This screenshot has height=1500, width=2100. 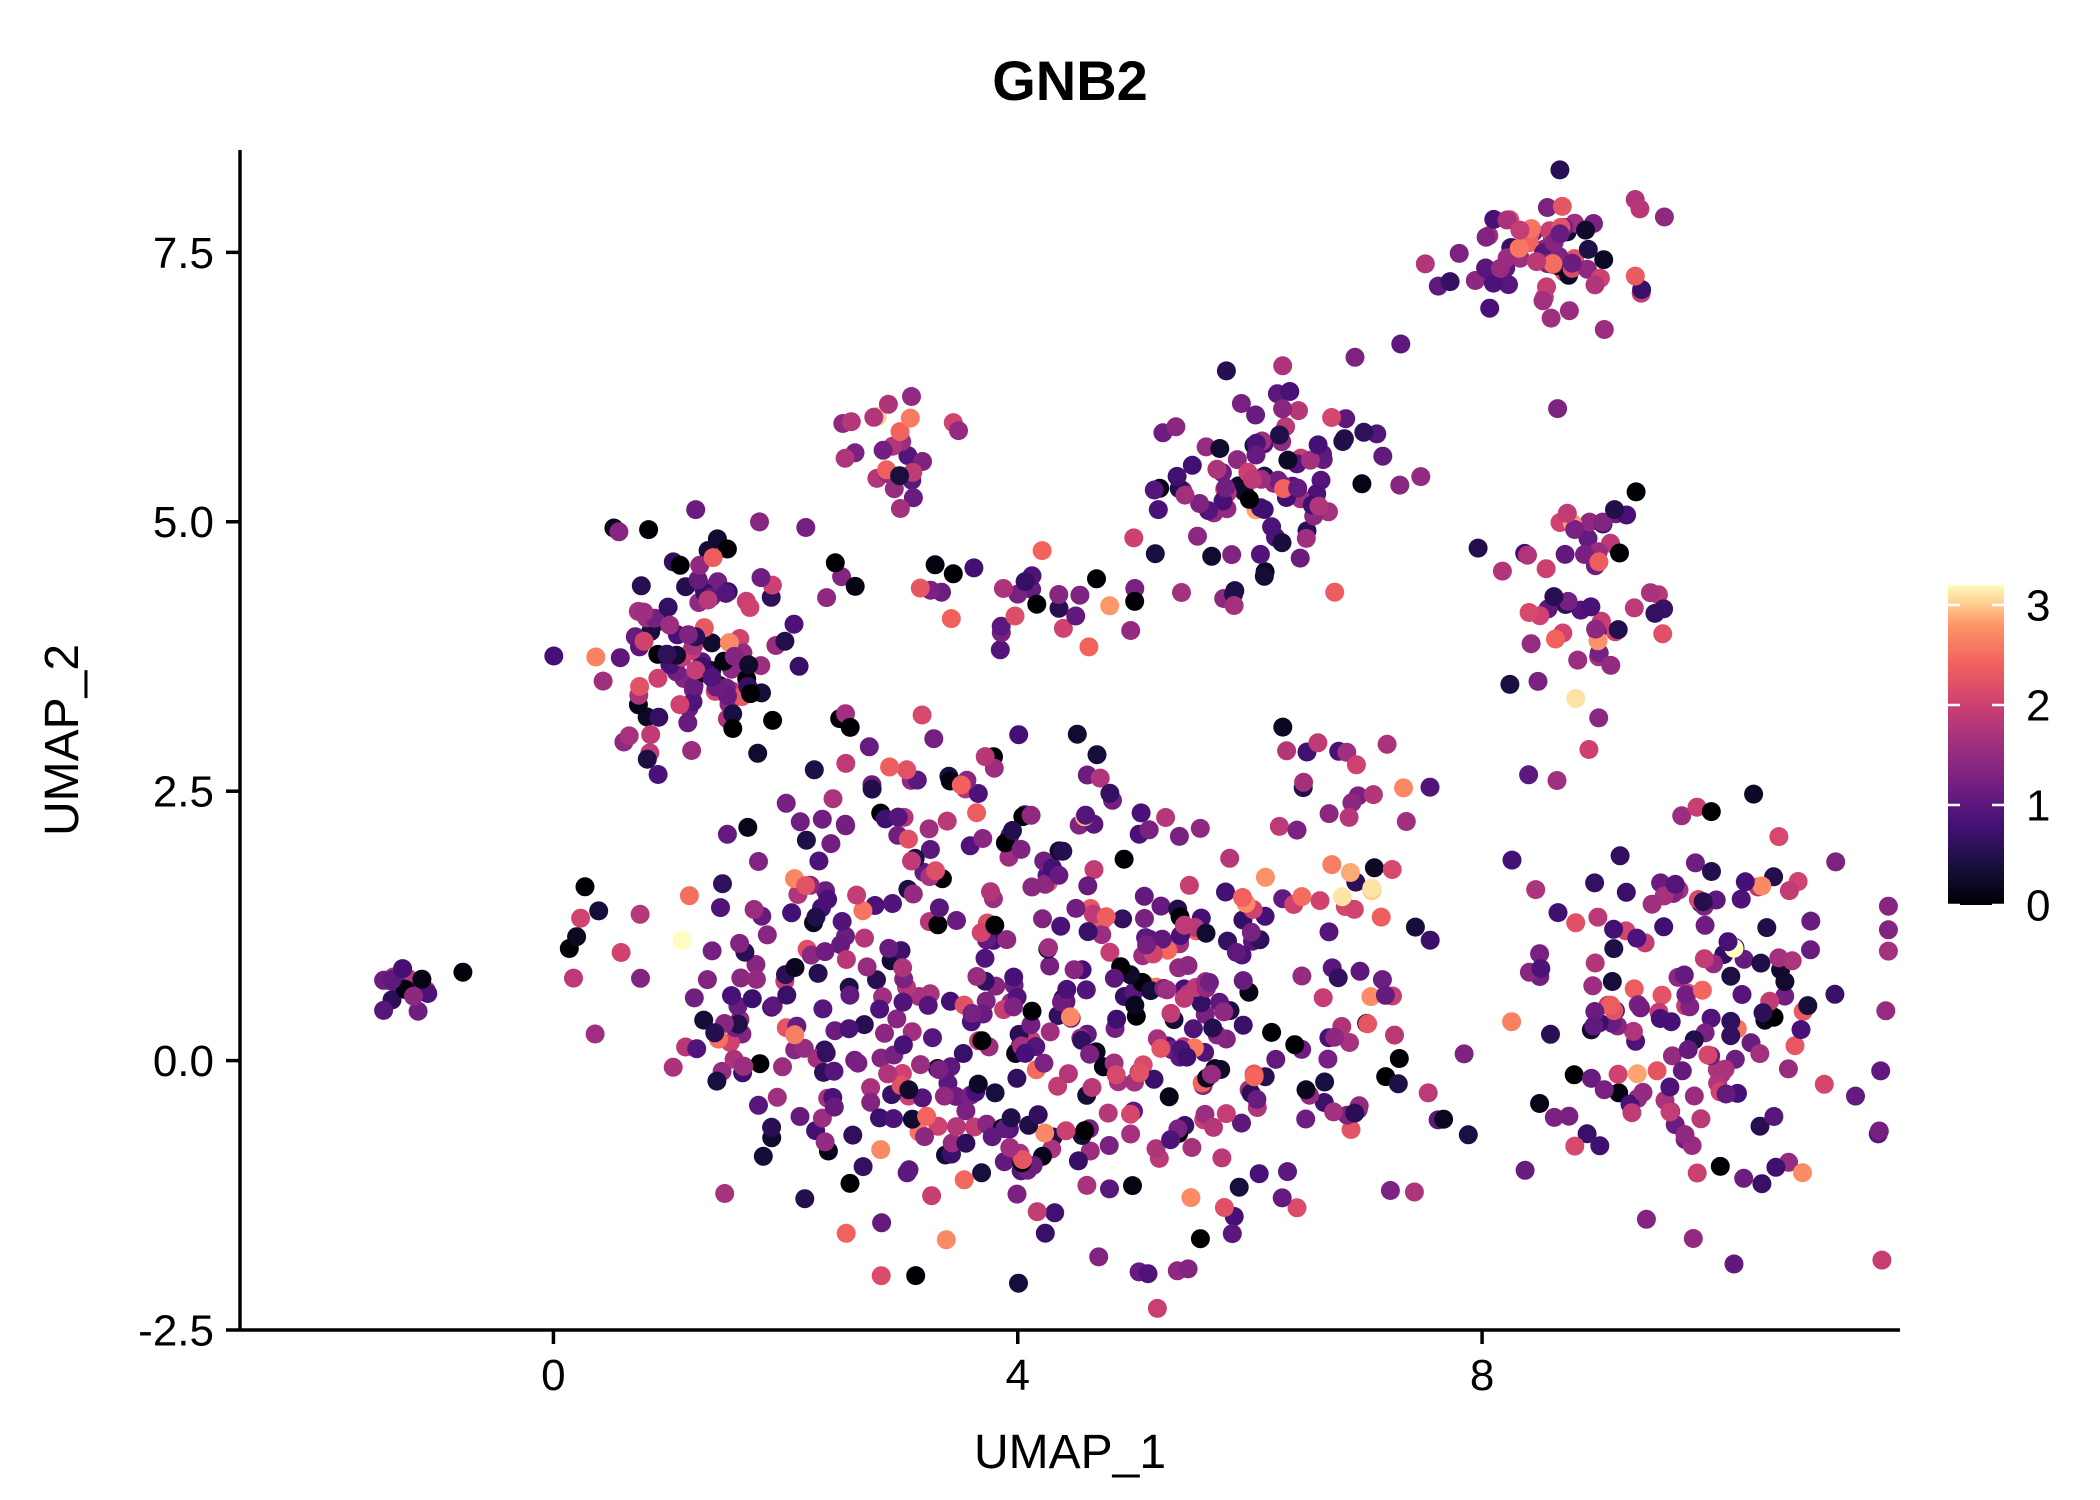 I want to click on y-axis-ticks: -2.5 0.0 2.5 5.0 7.5, so click(x=189, y=792).